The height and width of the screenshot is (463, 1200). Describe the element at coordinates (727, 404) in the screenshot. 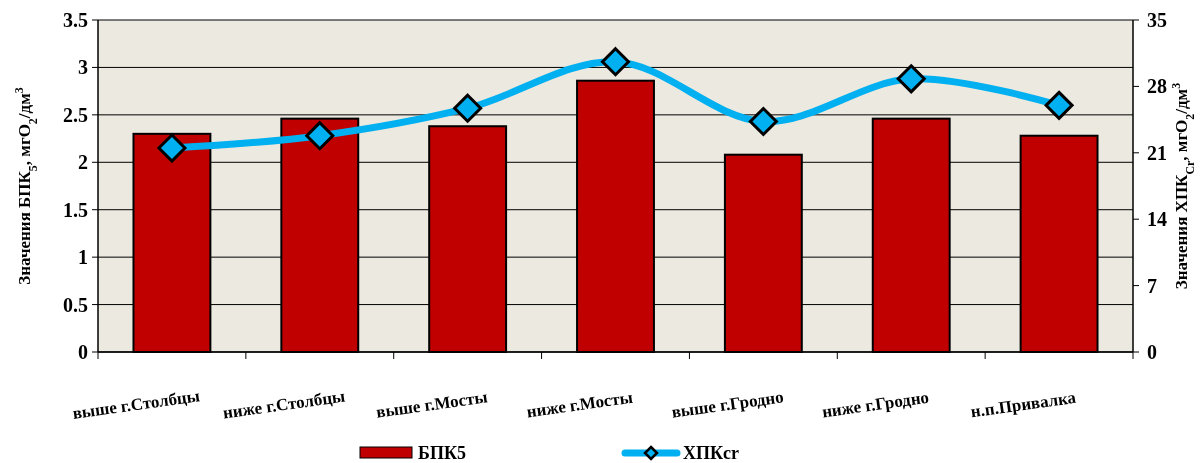

I see `x-tick-label: выше г.Гродно` at that location.